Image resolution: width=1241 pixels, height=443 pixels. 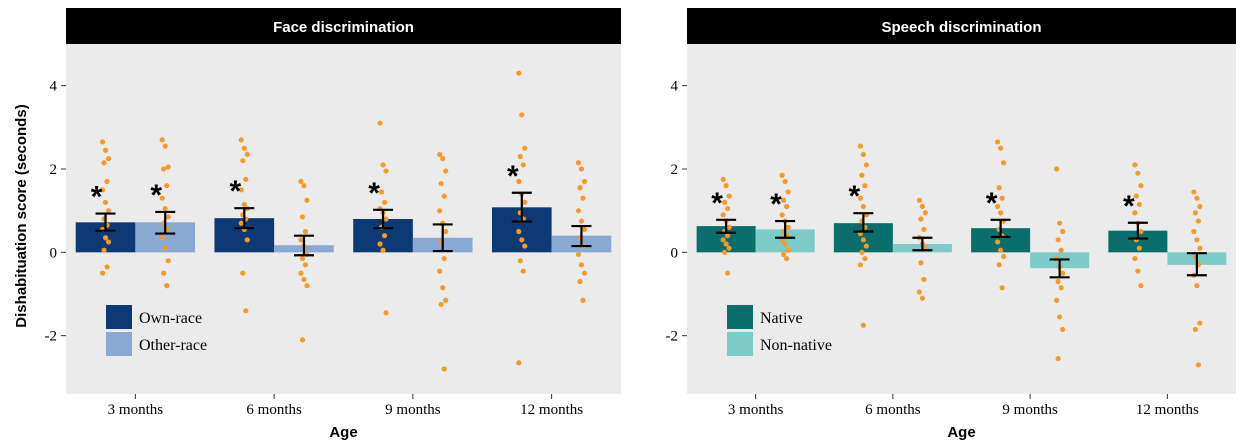 I want to click on panel-speech-x-ticks: 3 months 6 months 9 months 12 months, so click(x=963, y=406).